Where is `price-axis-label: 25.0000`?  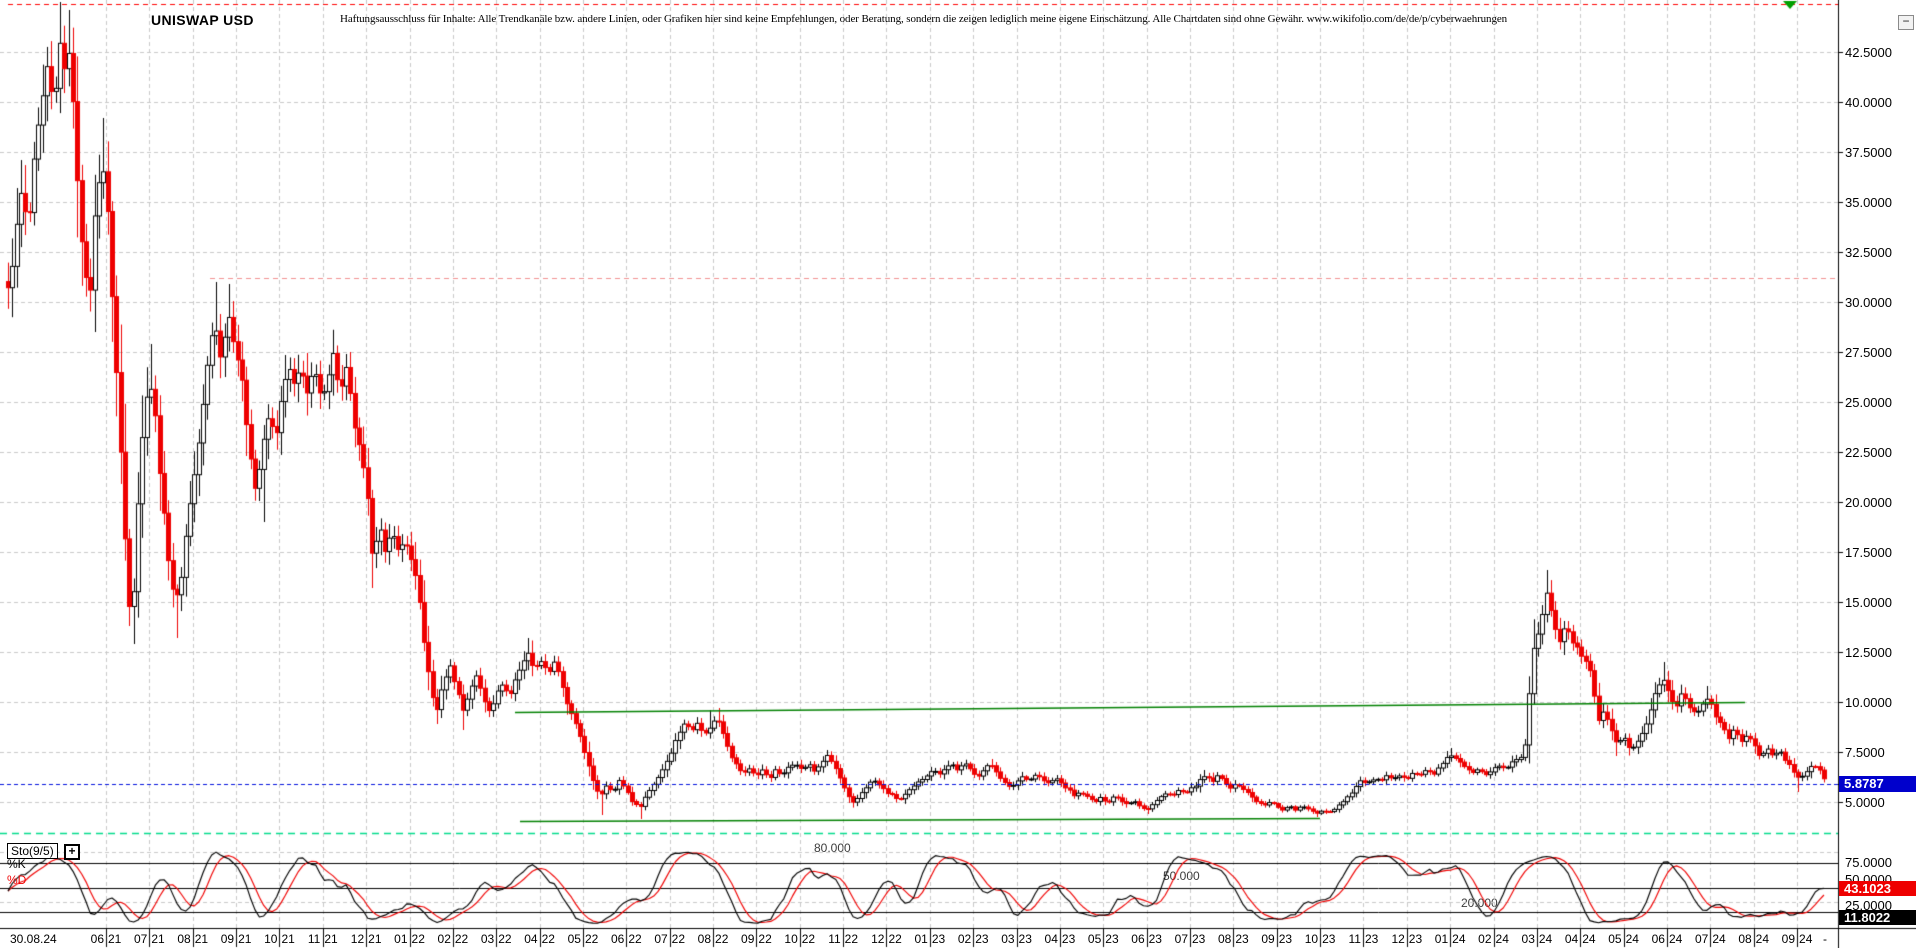
price-axis-label: 25.0000 is located at coordinates (1868, 402).